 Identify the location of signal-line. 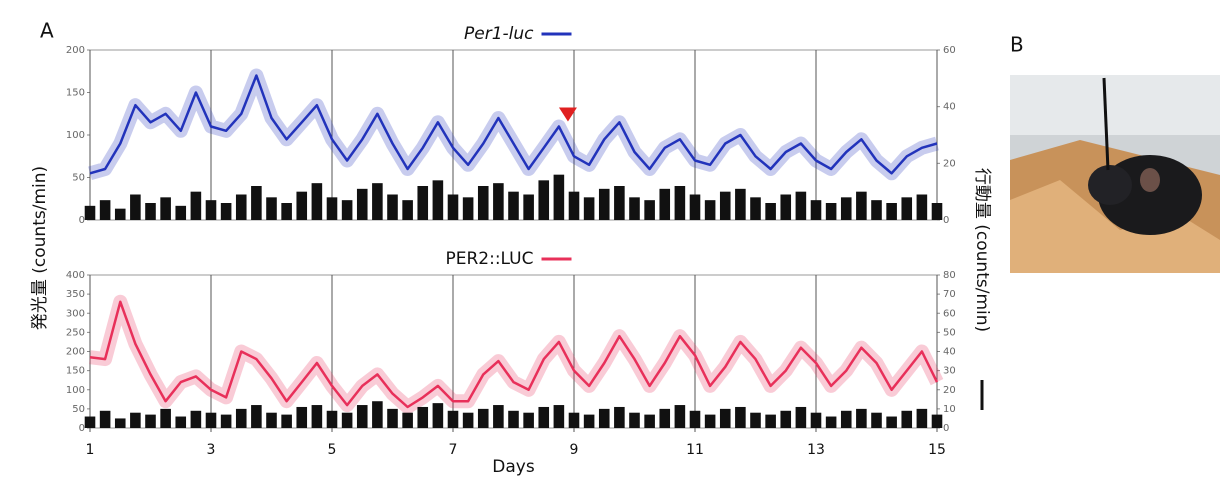
(513, 124).